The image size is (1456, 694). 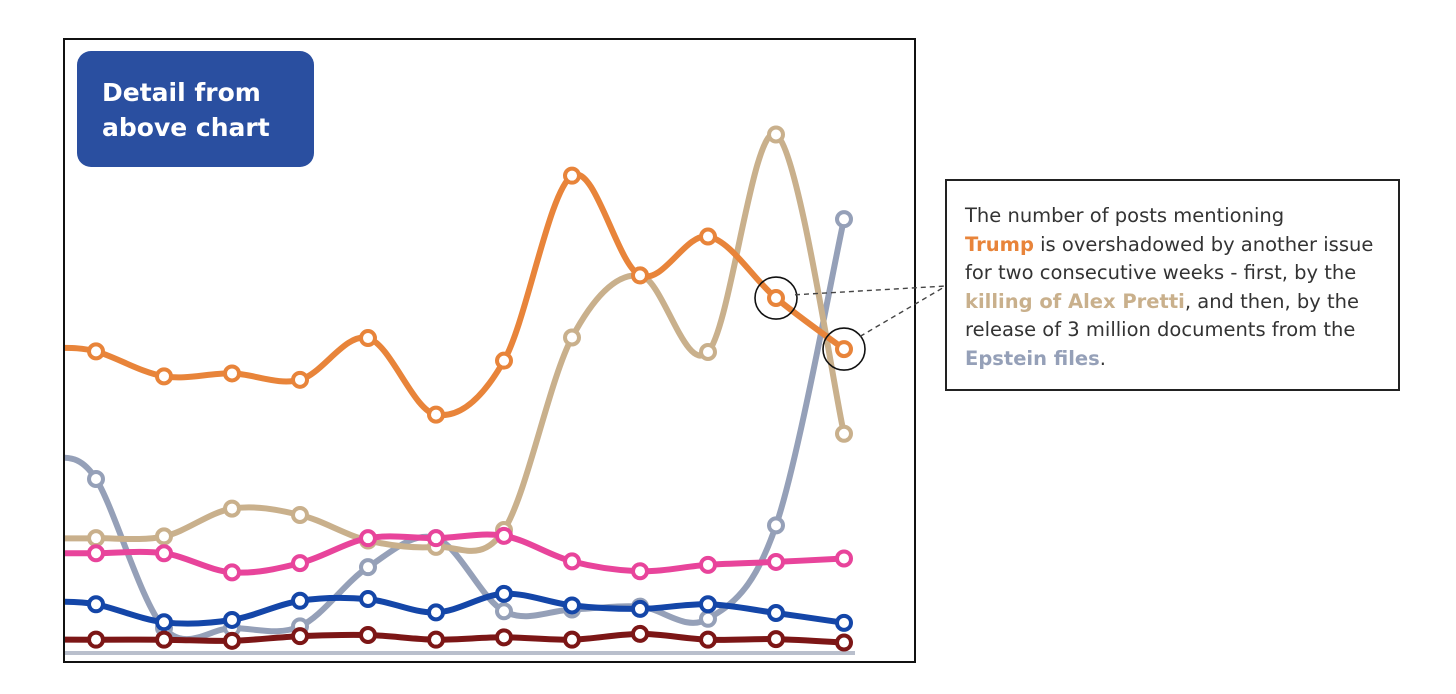 I want to click on title-line-1: Detail from, so click(x=181, y=92).